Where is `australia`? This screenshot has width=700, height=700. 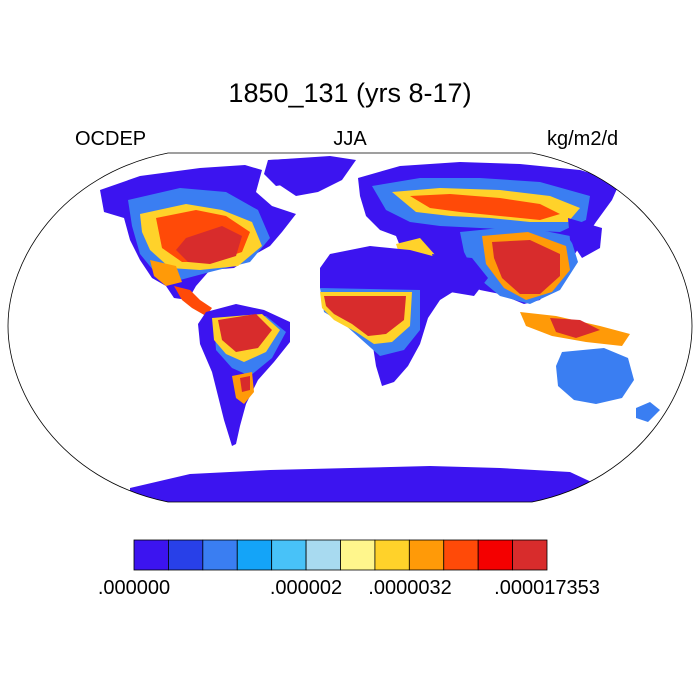 australia is located at coordinates (595, 376).